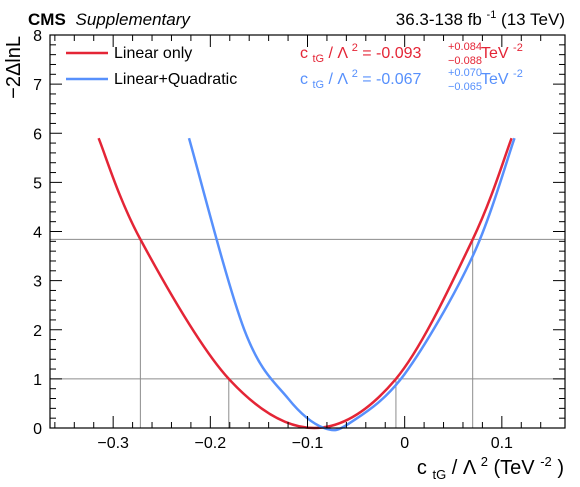  Describe the element at coordinates (37, 331) in the screenshot. I see `y-tick-label: 2` at that location.